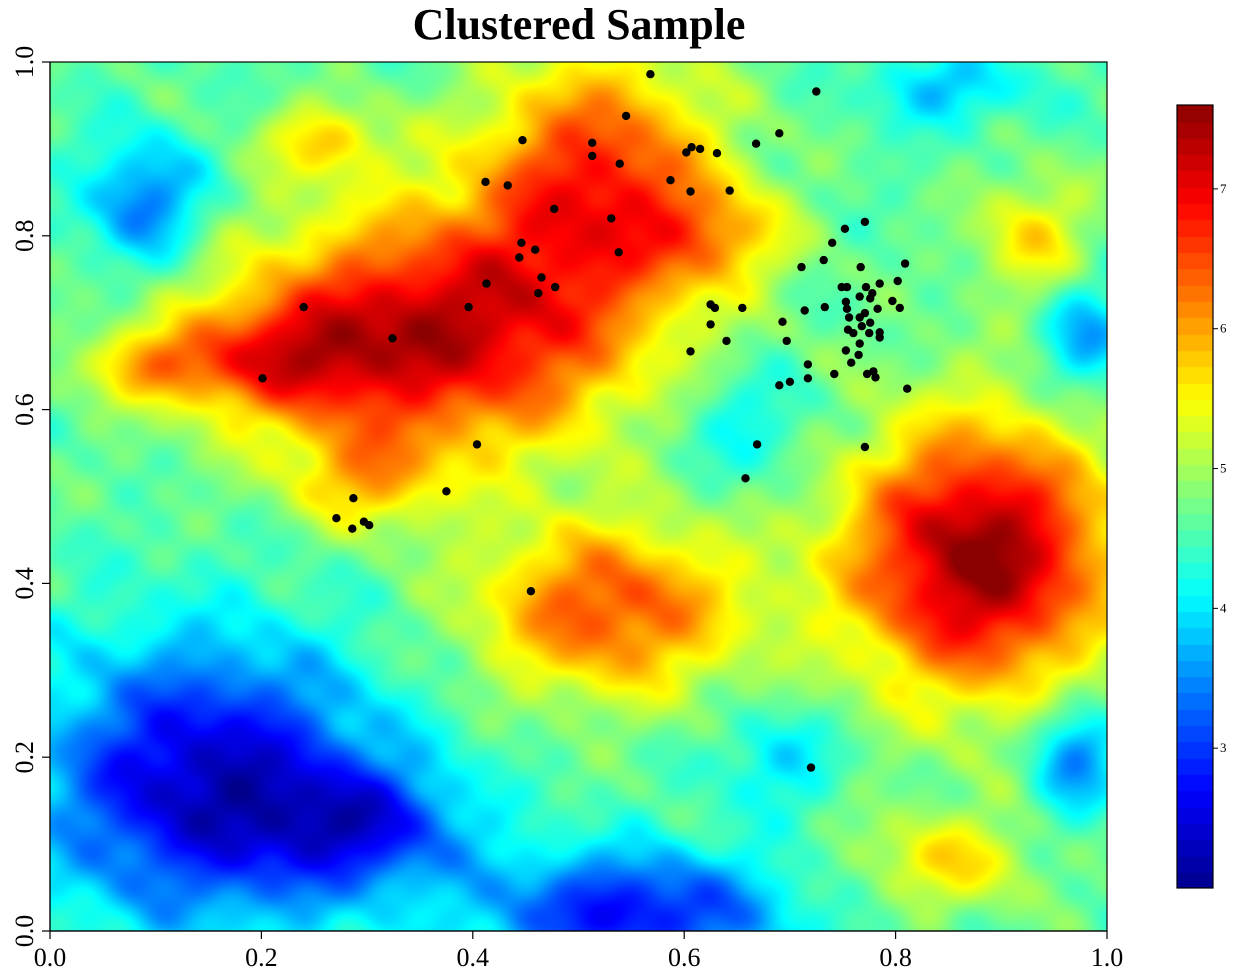 The width and height of the screenshot is (1248, 975). I want to click on colorbar-gradient, so click(1195, 496).